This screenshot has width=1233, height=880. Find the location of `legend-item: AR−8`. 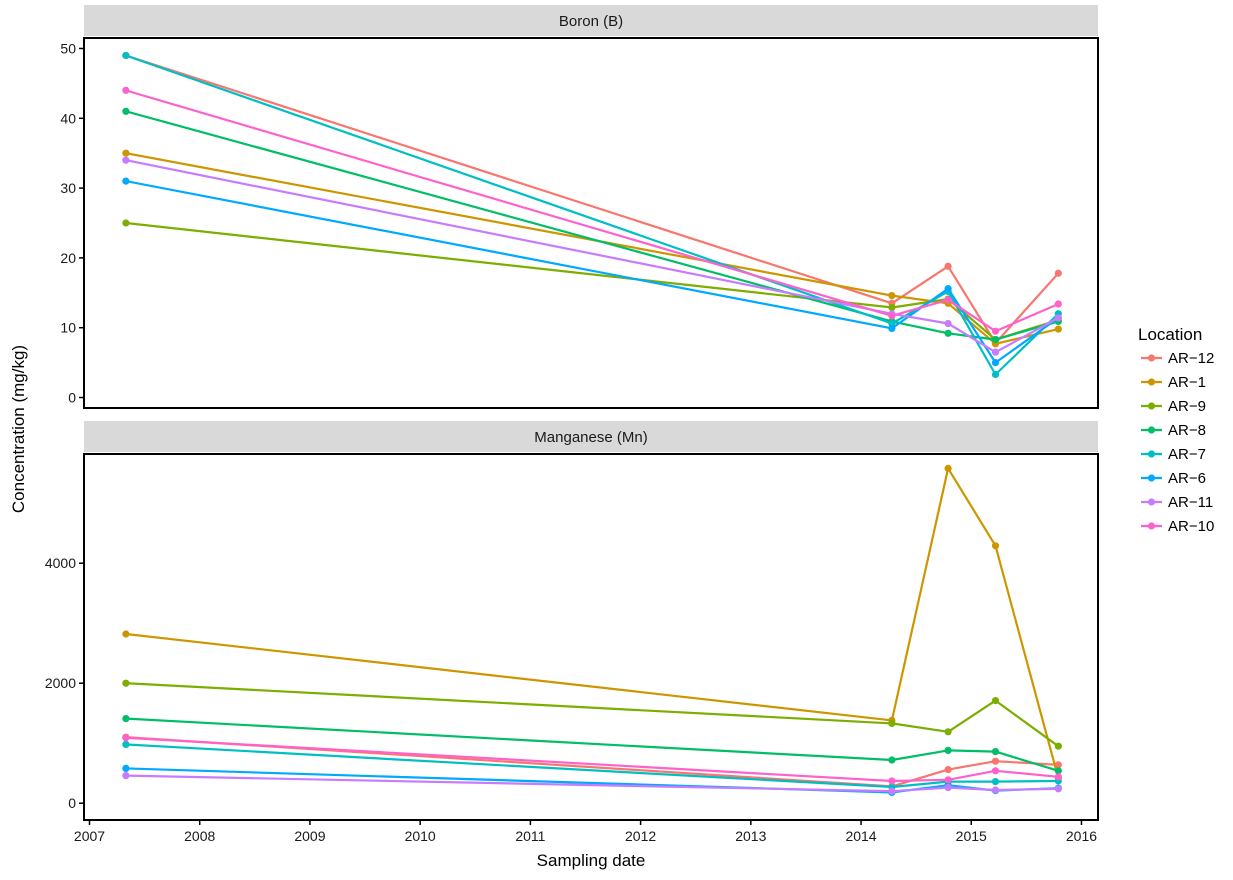

legend-item: AR−8 is located at coordinates (1173, 430).